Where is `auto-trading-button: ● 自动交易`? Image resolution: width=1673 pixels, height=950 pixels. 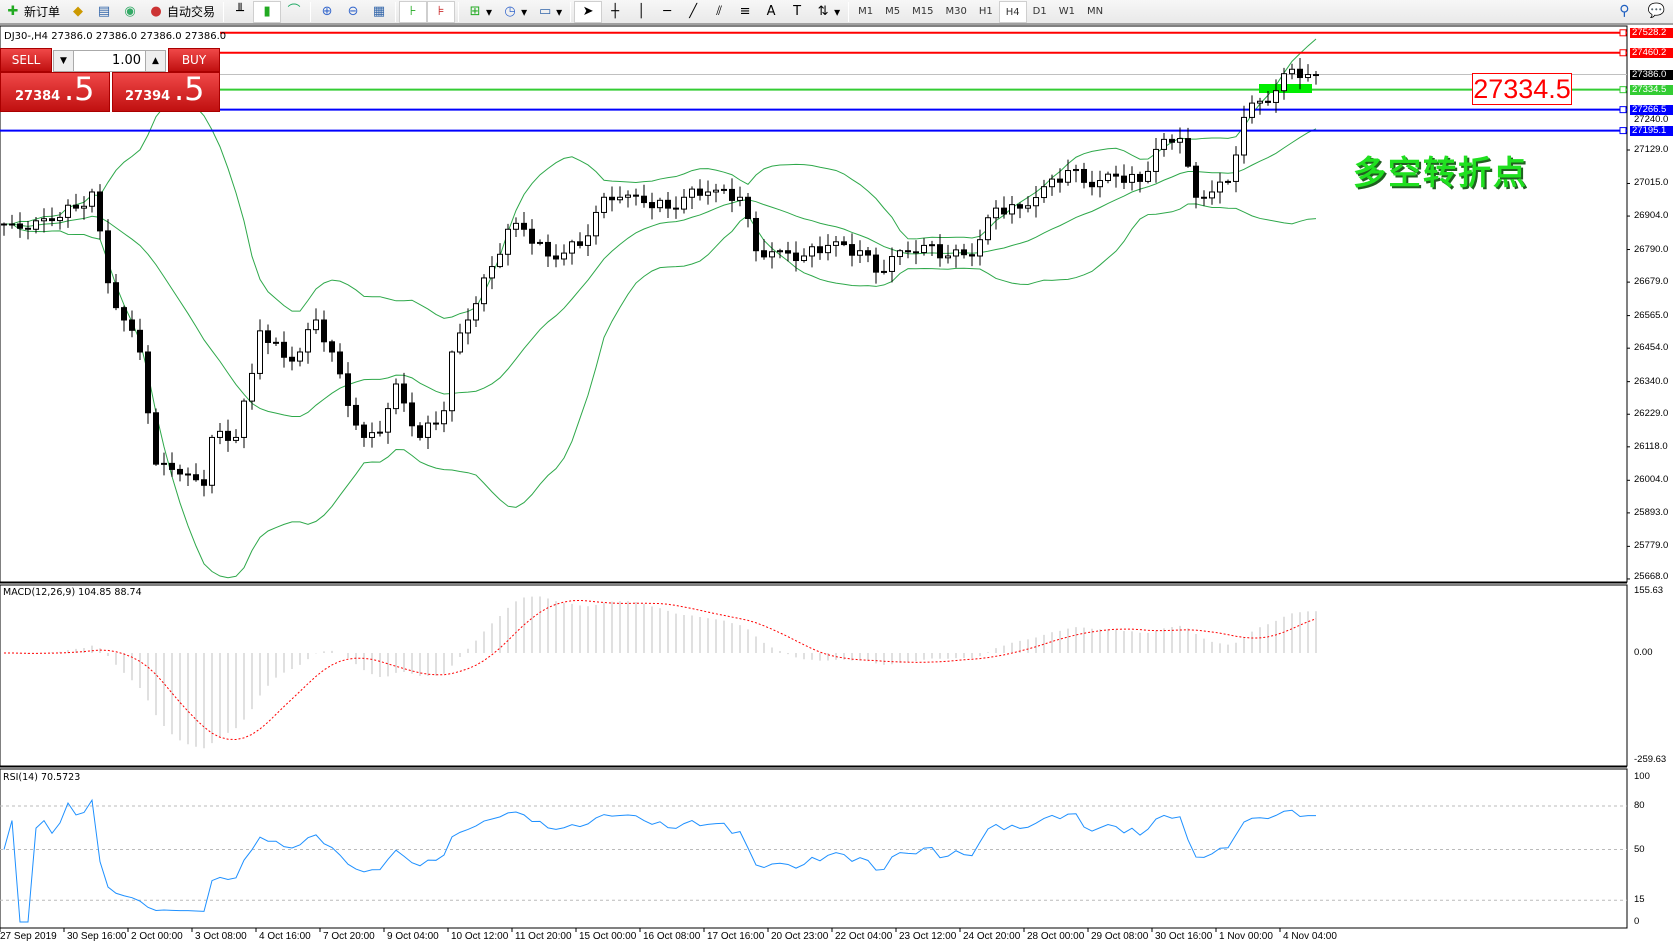
auto-trading-button: ● 自动交易 is located at coordinates (181, 12).